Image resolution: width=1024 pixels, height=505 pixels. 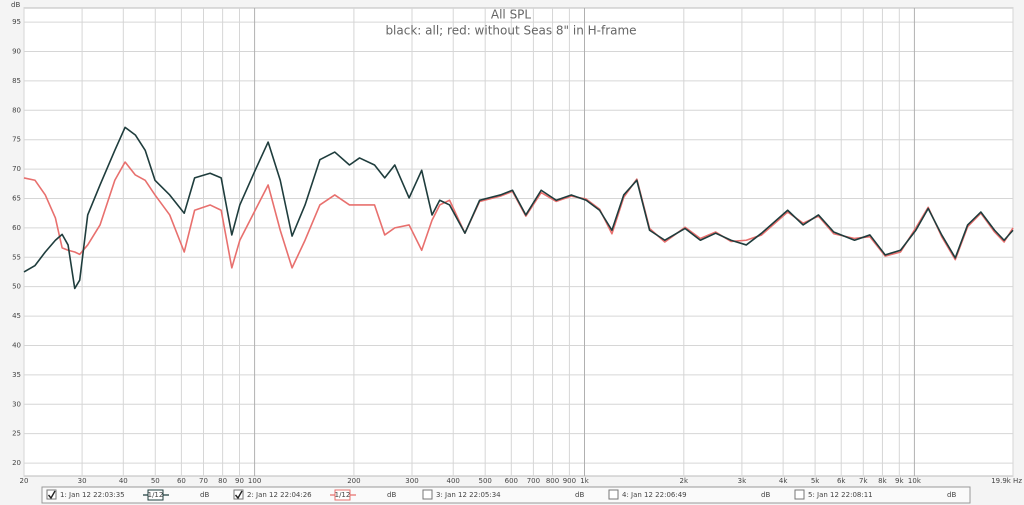 What do you see at coordinates (485, 481) in the screenshot?
I see `x-tick-label: 500` at bounding box center [485, 481].